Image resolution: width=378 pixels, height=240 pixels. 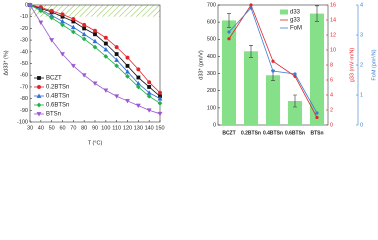 I want to click on x-tick-label: 30, so click(x=30, y=128).